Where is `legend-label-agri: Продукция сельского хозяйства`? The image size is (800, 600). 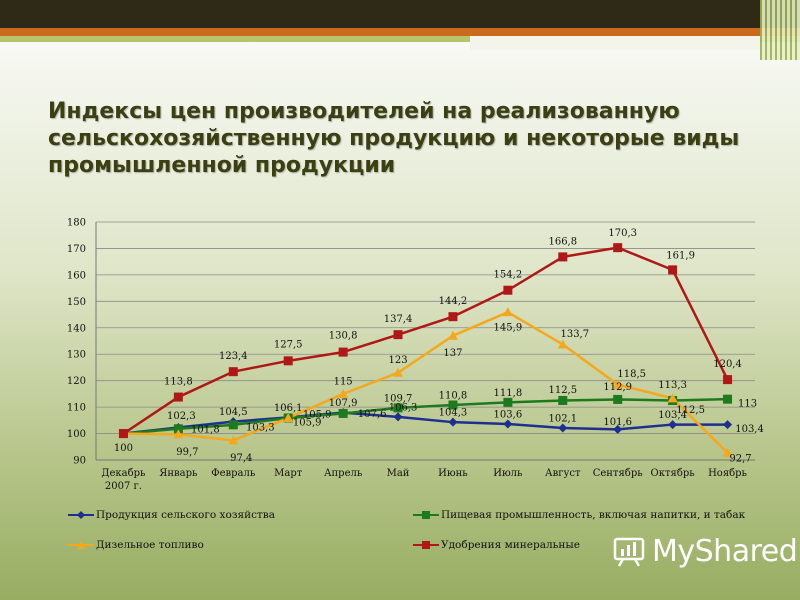
legend-label-agri: Продукция сельского хозяйства is located at coordinates (185, 515).